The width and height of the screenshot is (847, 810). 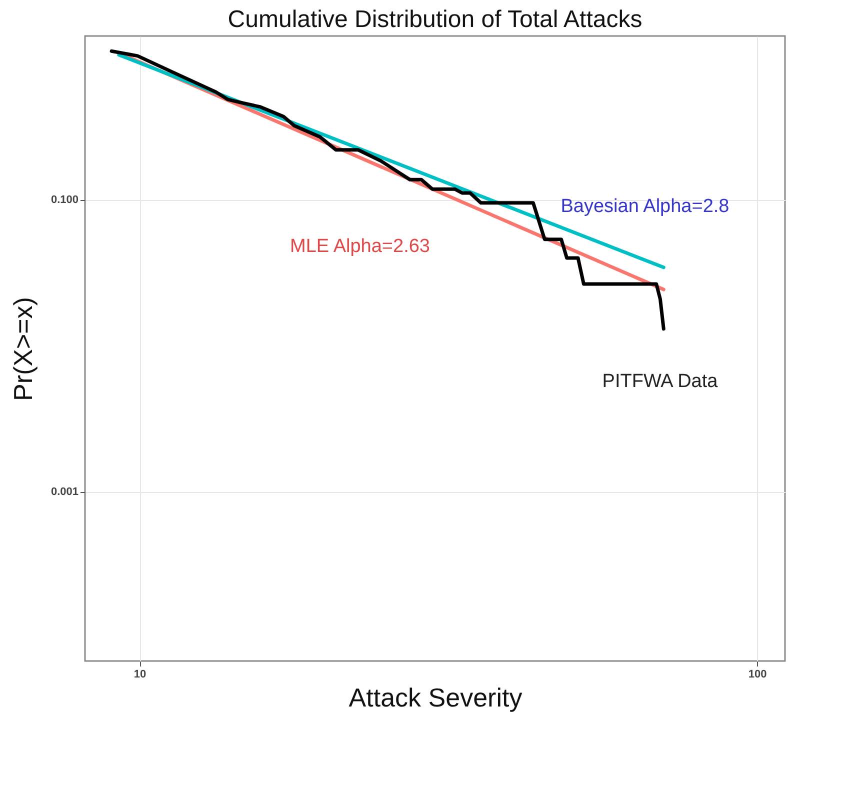 I want to click on y-tick-label: 0.100, so click(x=64, y=200).